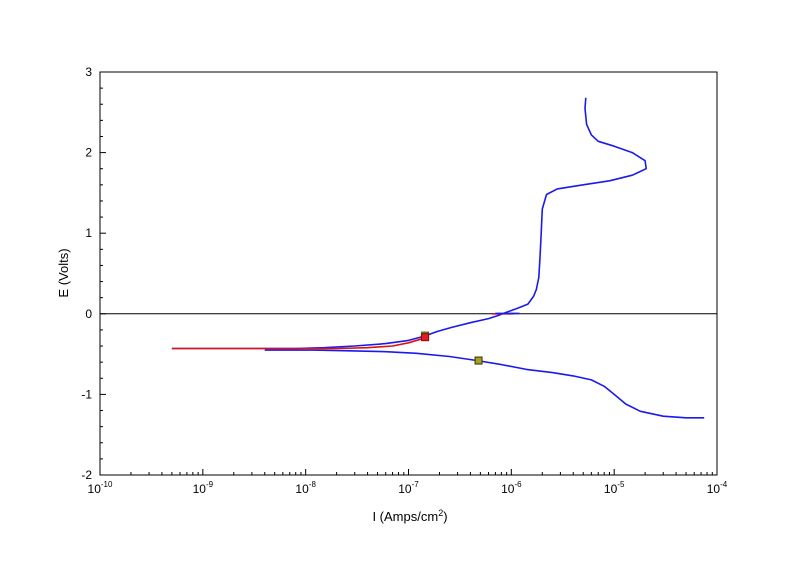 The width and height of the screenshot is (800, 575). Describe the element at coordinates (614, 488) in the screenshot. I see `x-tick-label: 10⁻⁵` at that location.